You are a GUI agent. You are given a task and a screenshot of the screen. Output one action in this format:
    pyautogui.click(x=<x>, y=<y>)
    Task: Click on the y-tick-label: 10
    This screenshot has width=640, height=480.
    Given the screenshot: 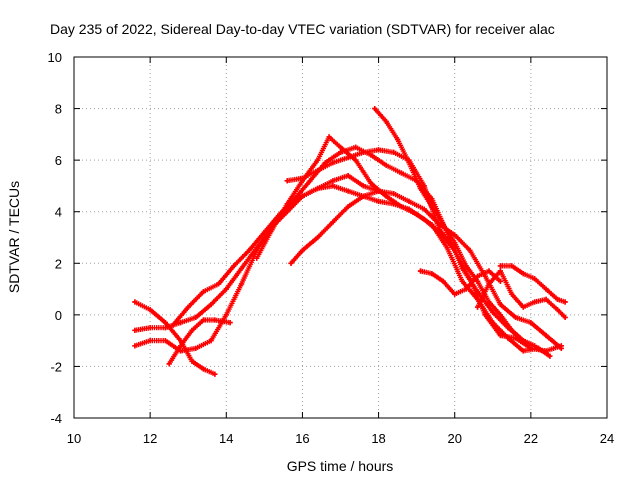 What is the action you would take?
    pyautogui.click(x=55, y=57)
    